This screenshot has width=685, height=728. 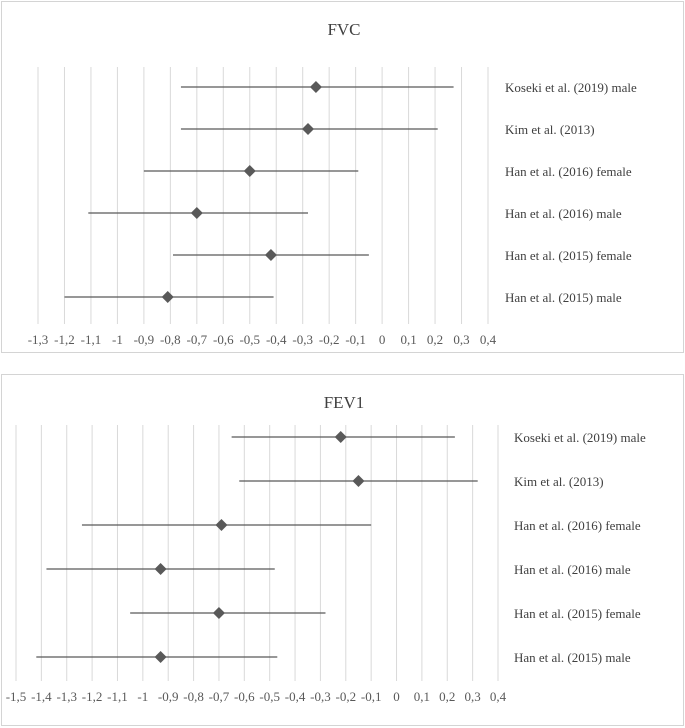 What do you see at coordinates (41, 696) in the screenshot?
I see `x-tick-label: -1,4` at bounding box center [41, 696].